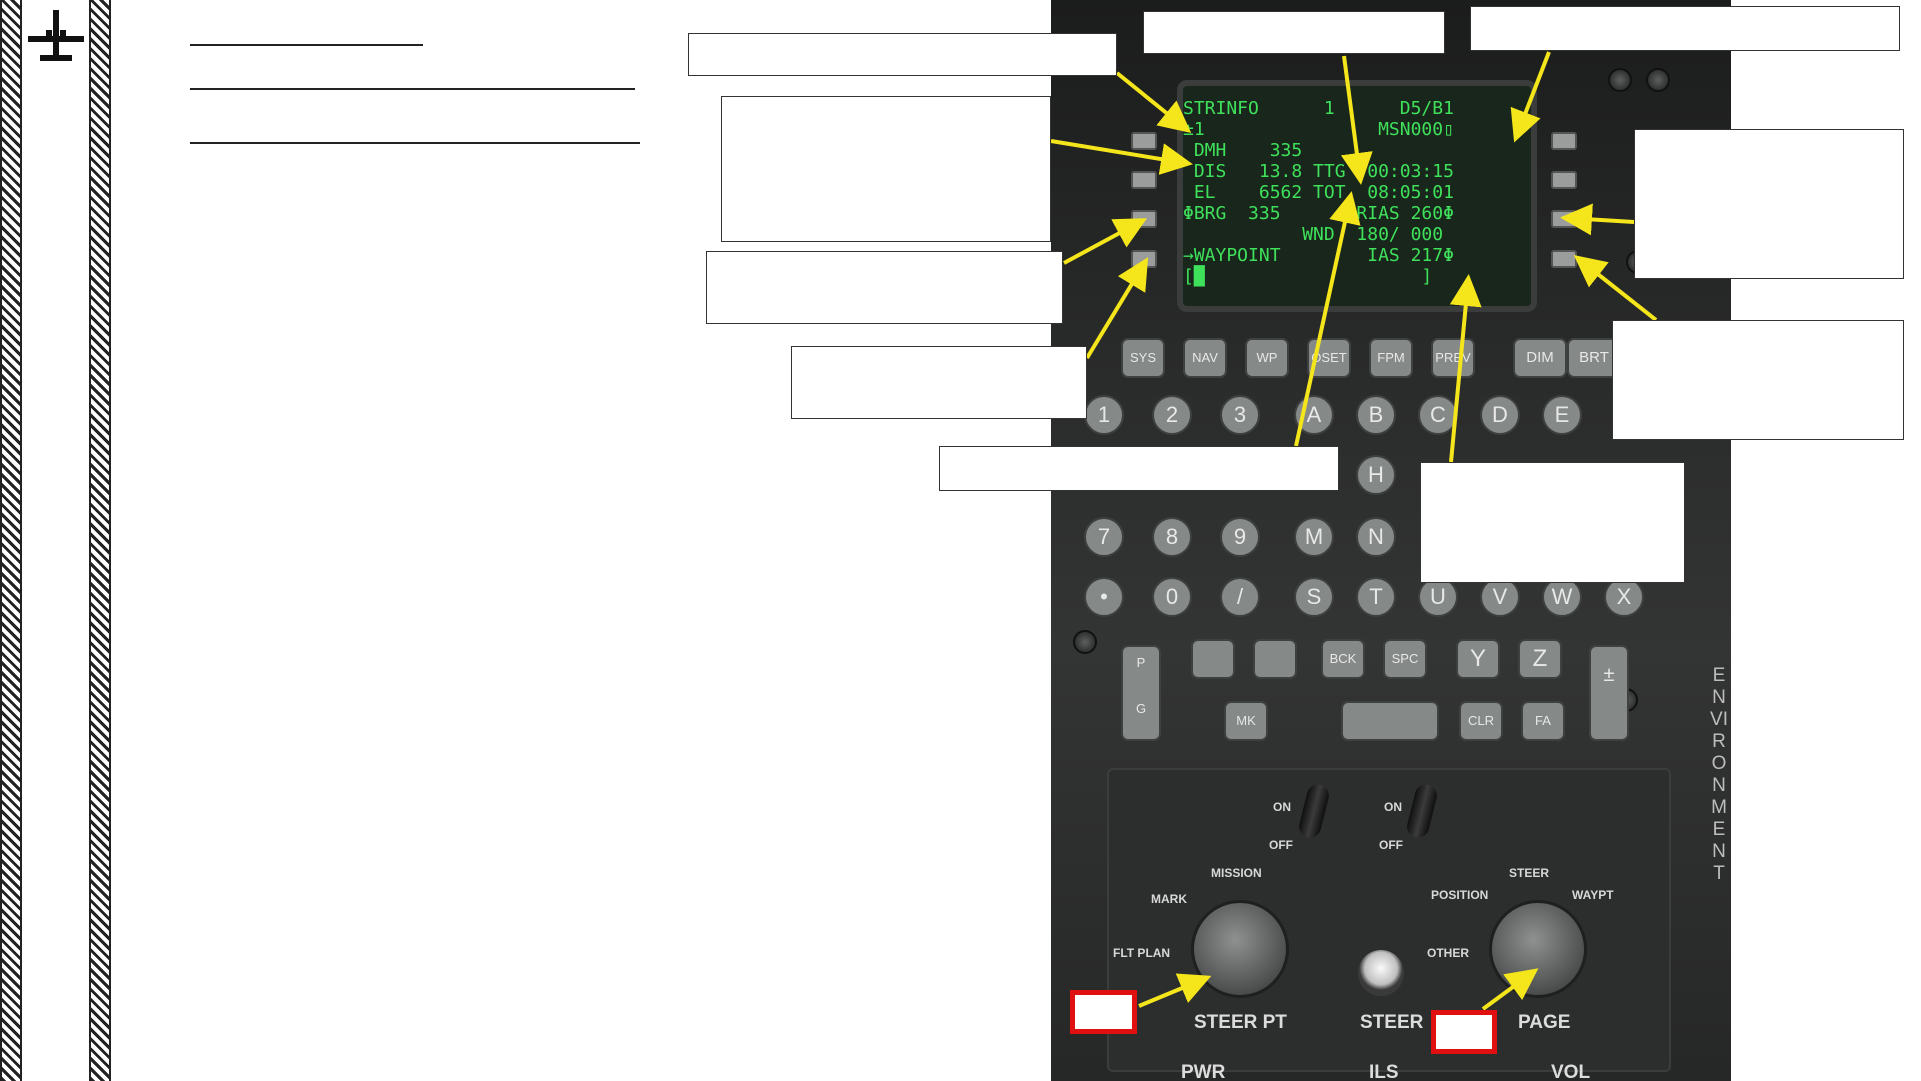 The width and height of the screenshot is (1921, 1081). Describe the element at coordinates (1240, 597) in the screenshot. I see `key-slash: /` at that location.